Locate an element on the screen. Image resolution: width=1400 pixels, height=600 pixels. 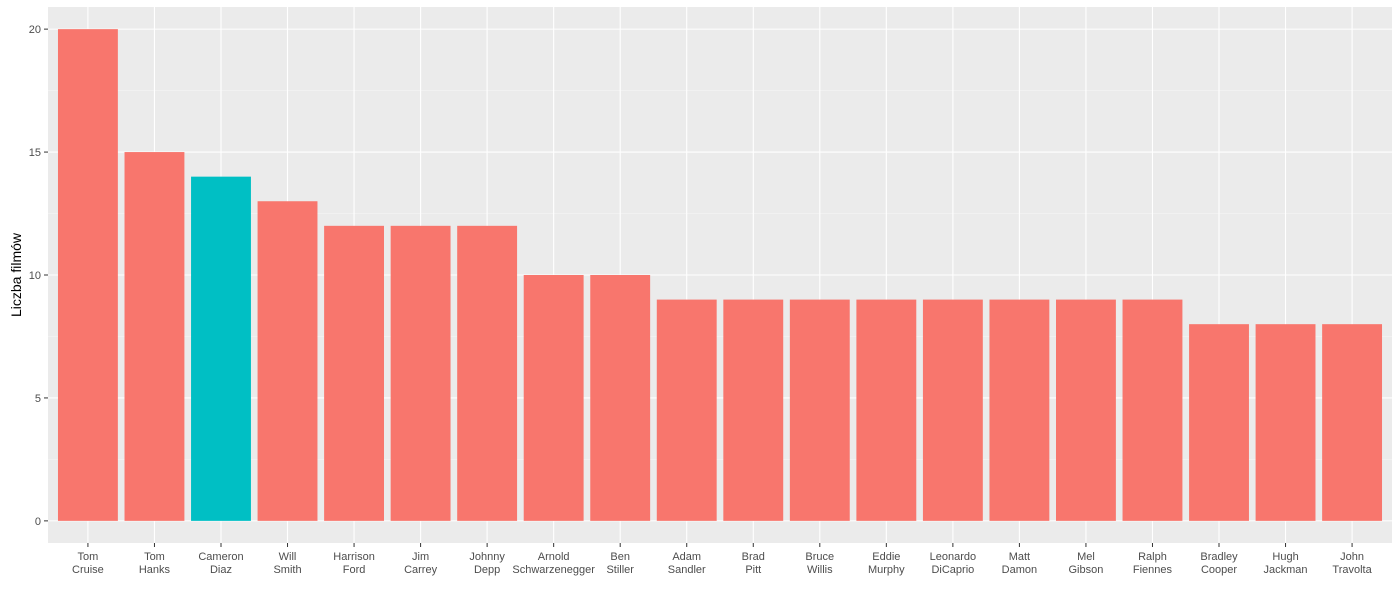
y-tick-label: 5 is located at coordinates (38, 399).